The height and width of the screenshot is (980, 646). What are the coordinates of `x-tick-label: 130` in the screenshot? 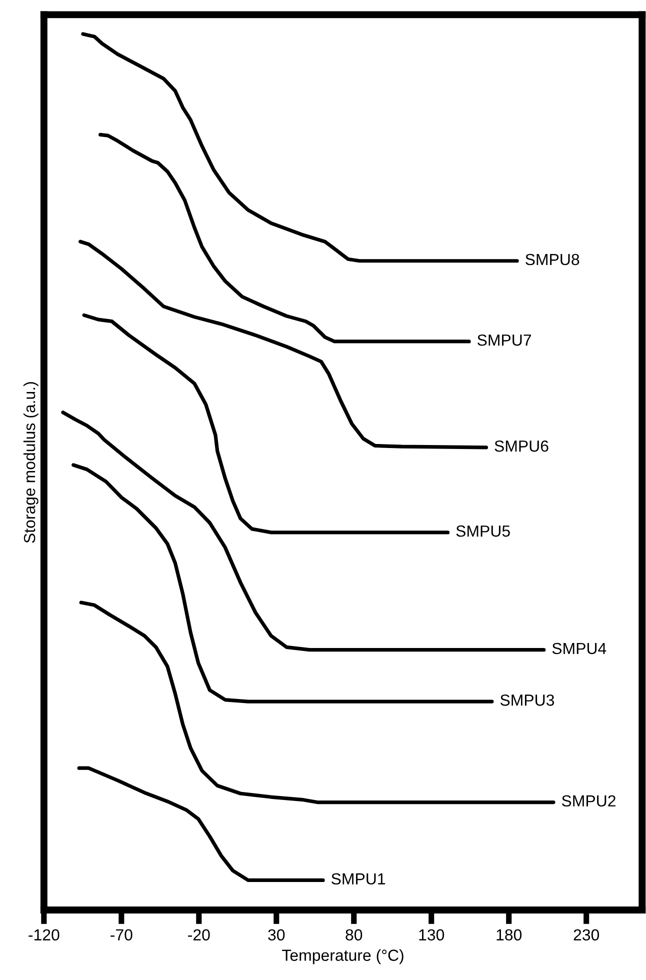 It's located at (431, 935).